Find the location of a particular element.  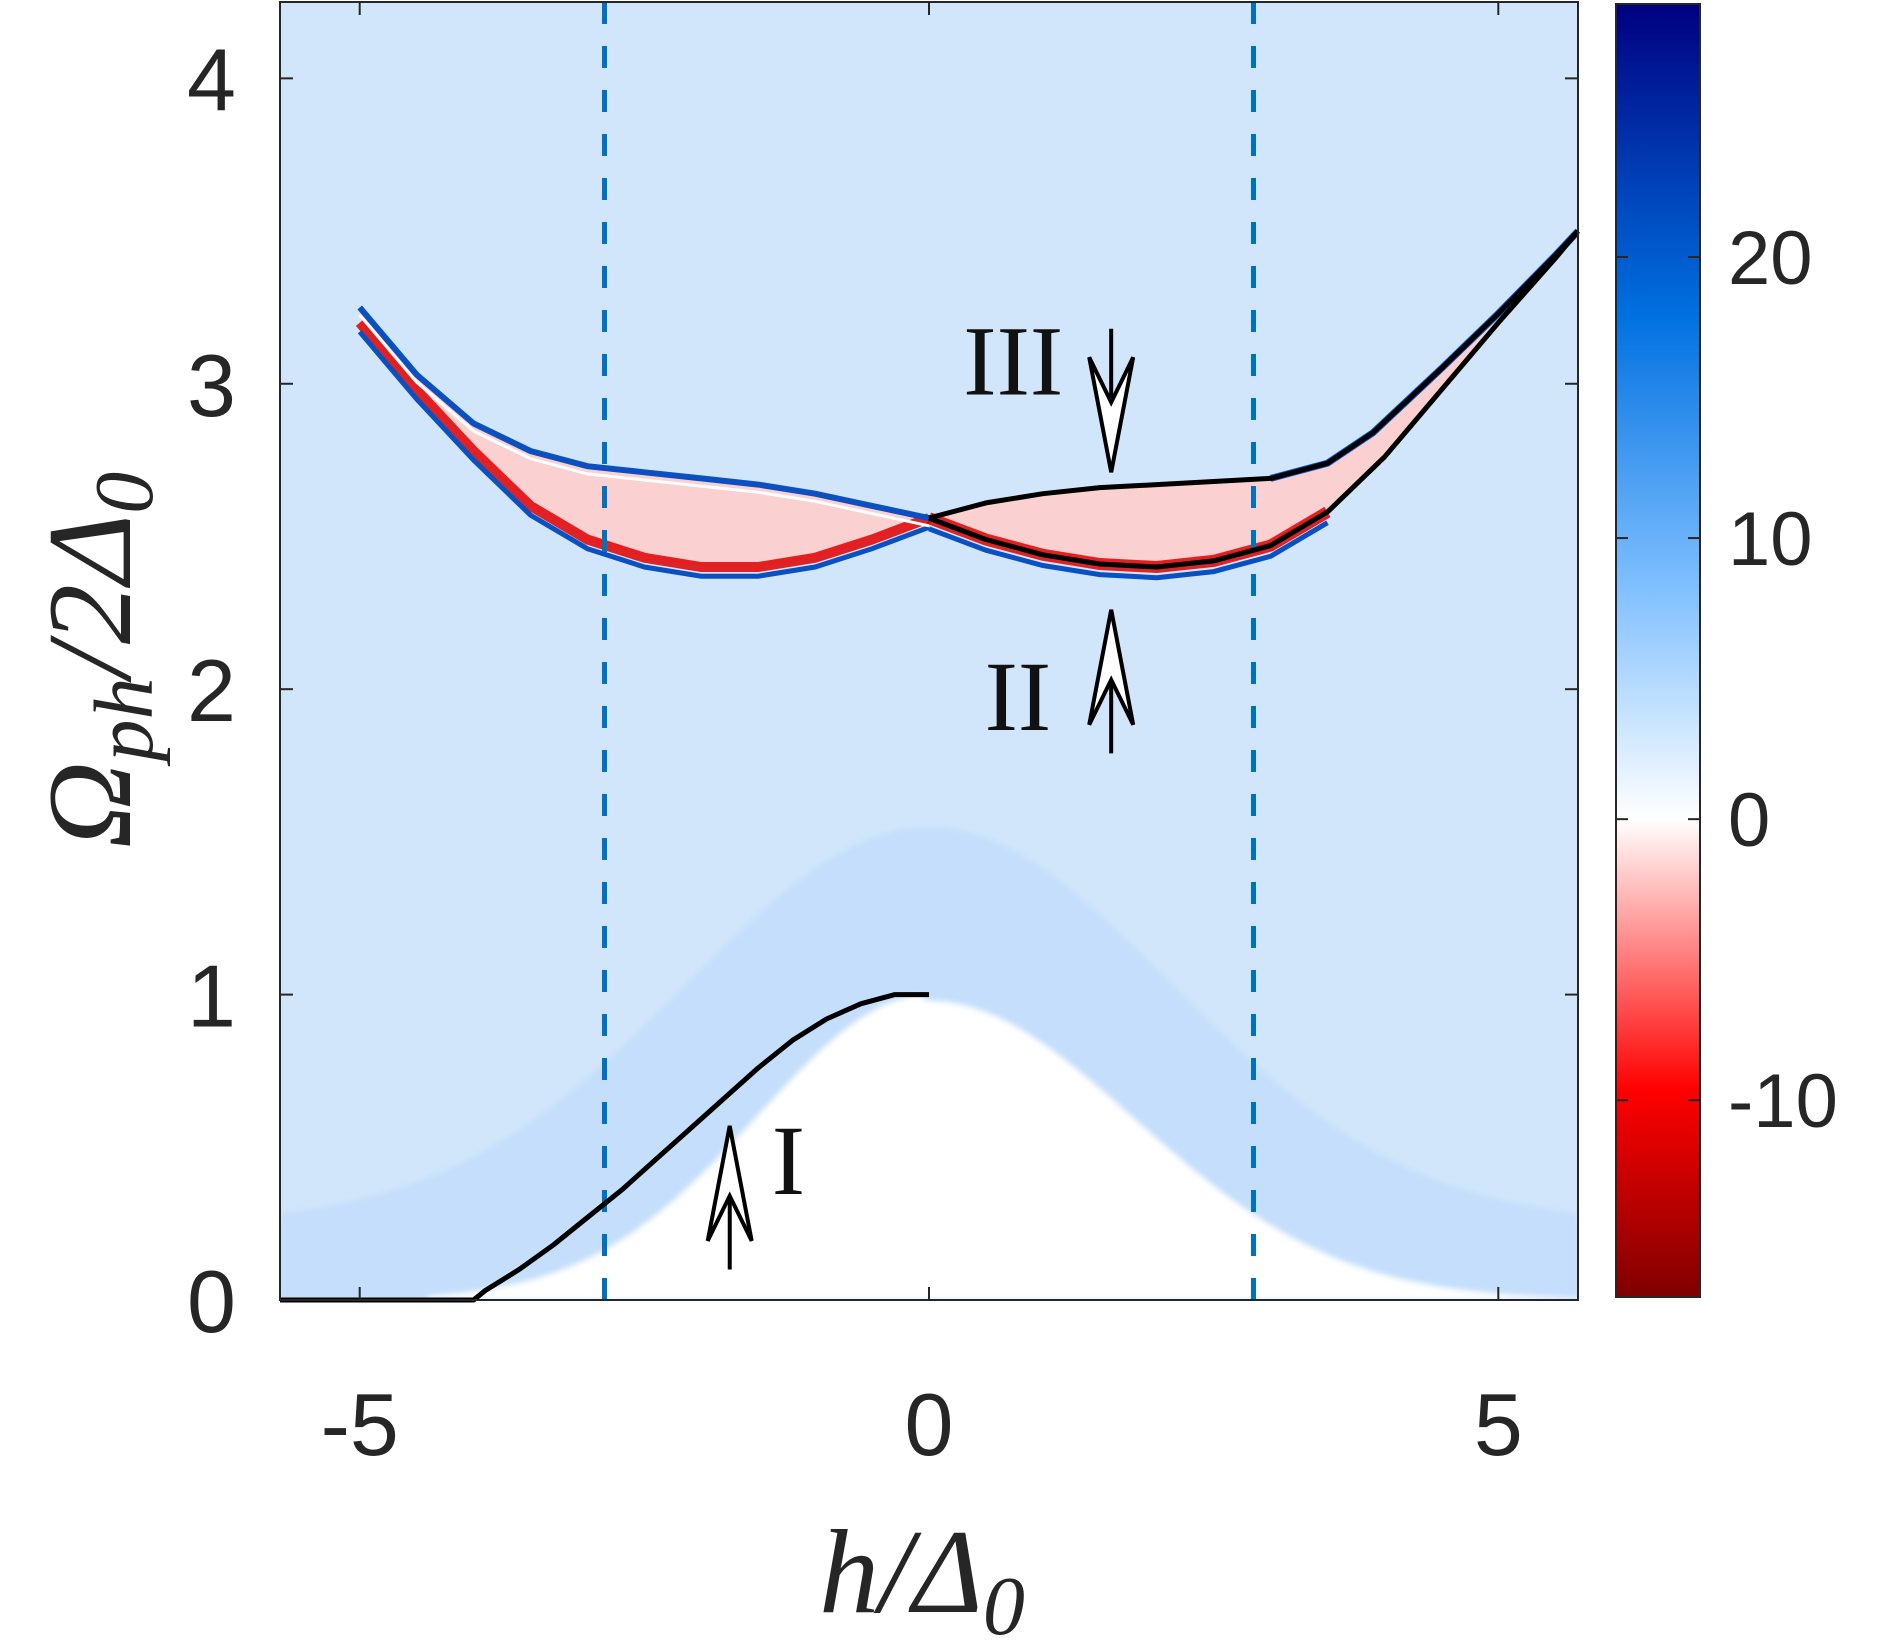

x-tick-label: 5 is located at coordinates (1498, 1424).